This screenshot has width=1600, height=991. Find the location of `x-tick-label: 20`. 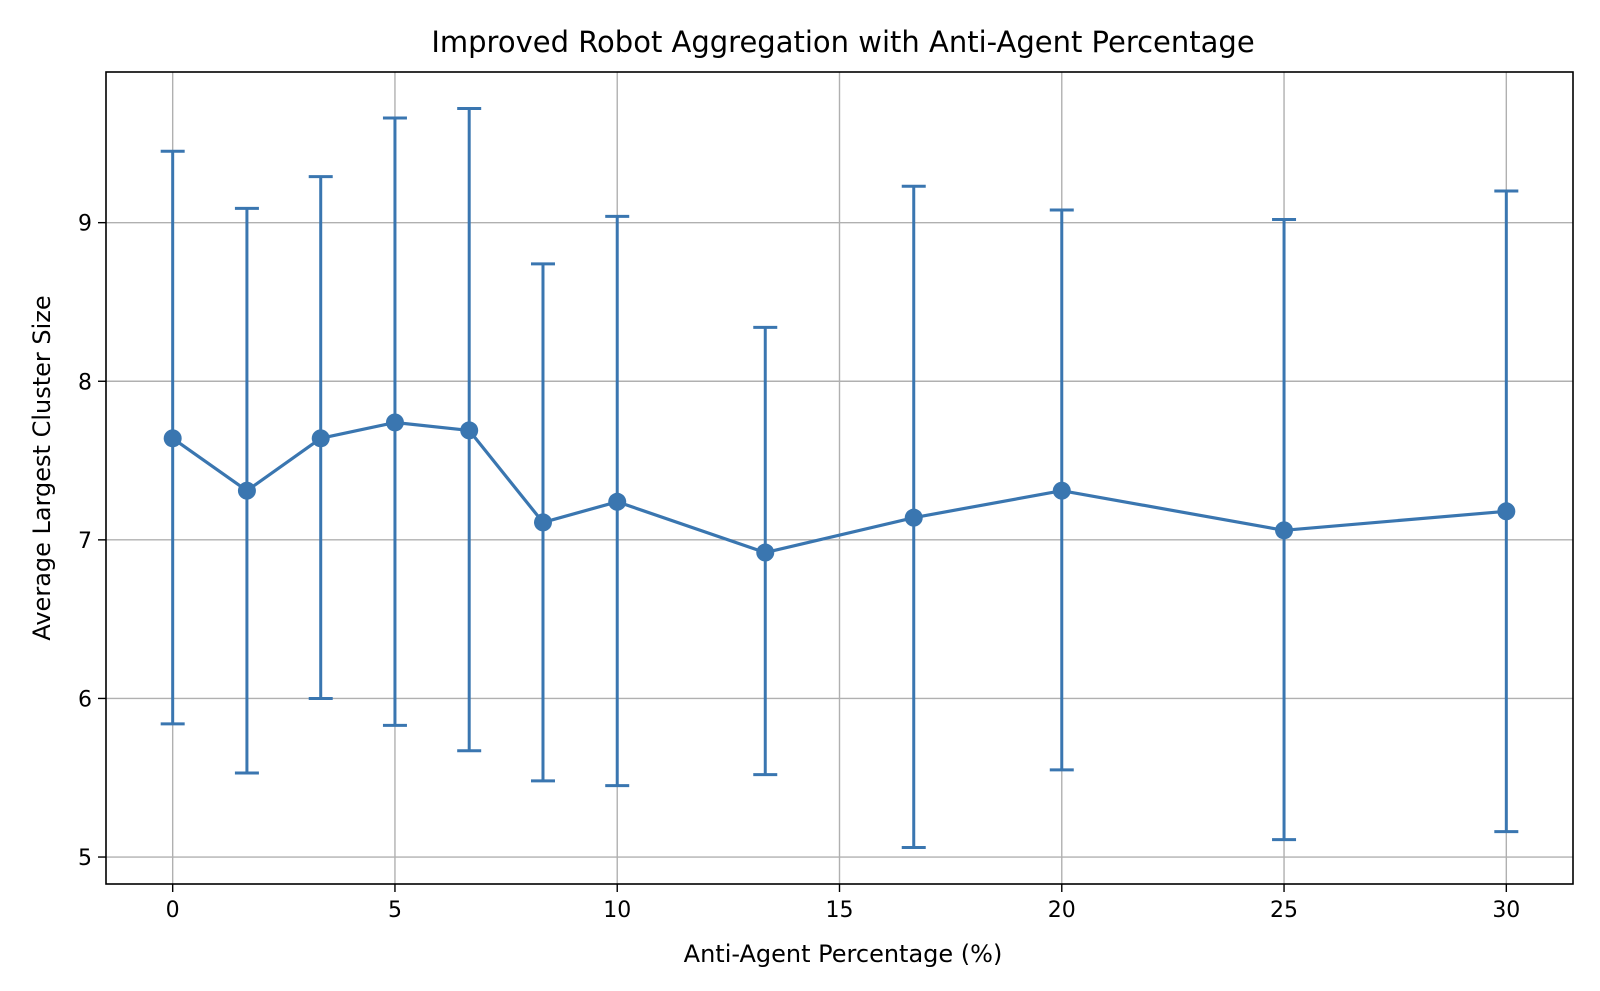

x-tick-label: 20 is located at coordinates (1062, 910).